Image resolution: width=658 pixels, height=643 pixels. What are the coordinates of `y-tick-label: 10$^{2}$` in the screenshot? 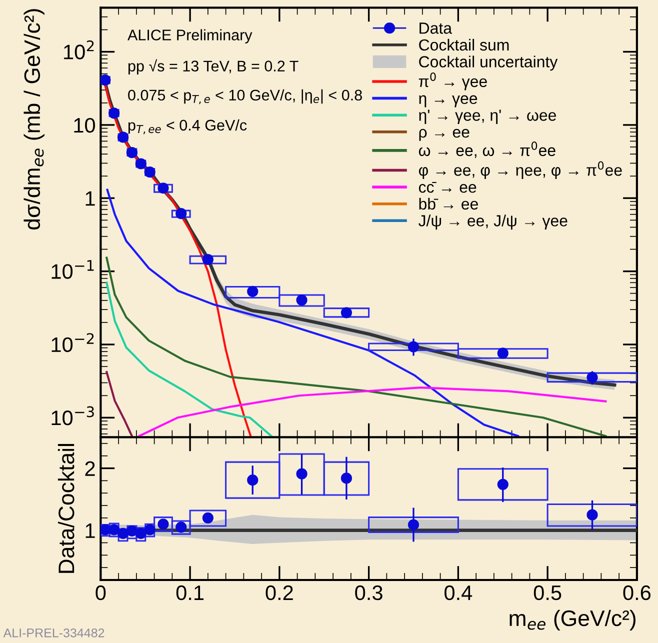 It's located at (79, 50).